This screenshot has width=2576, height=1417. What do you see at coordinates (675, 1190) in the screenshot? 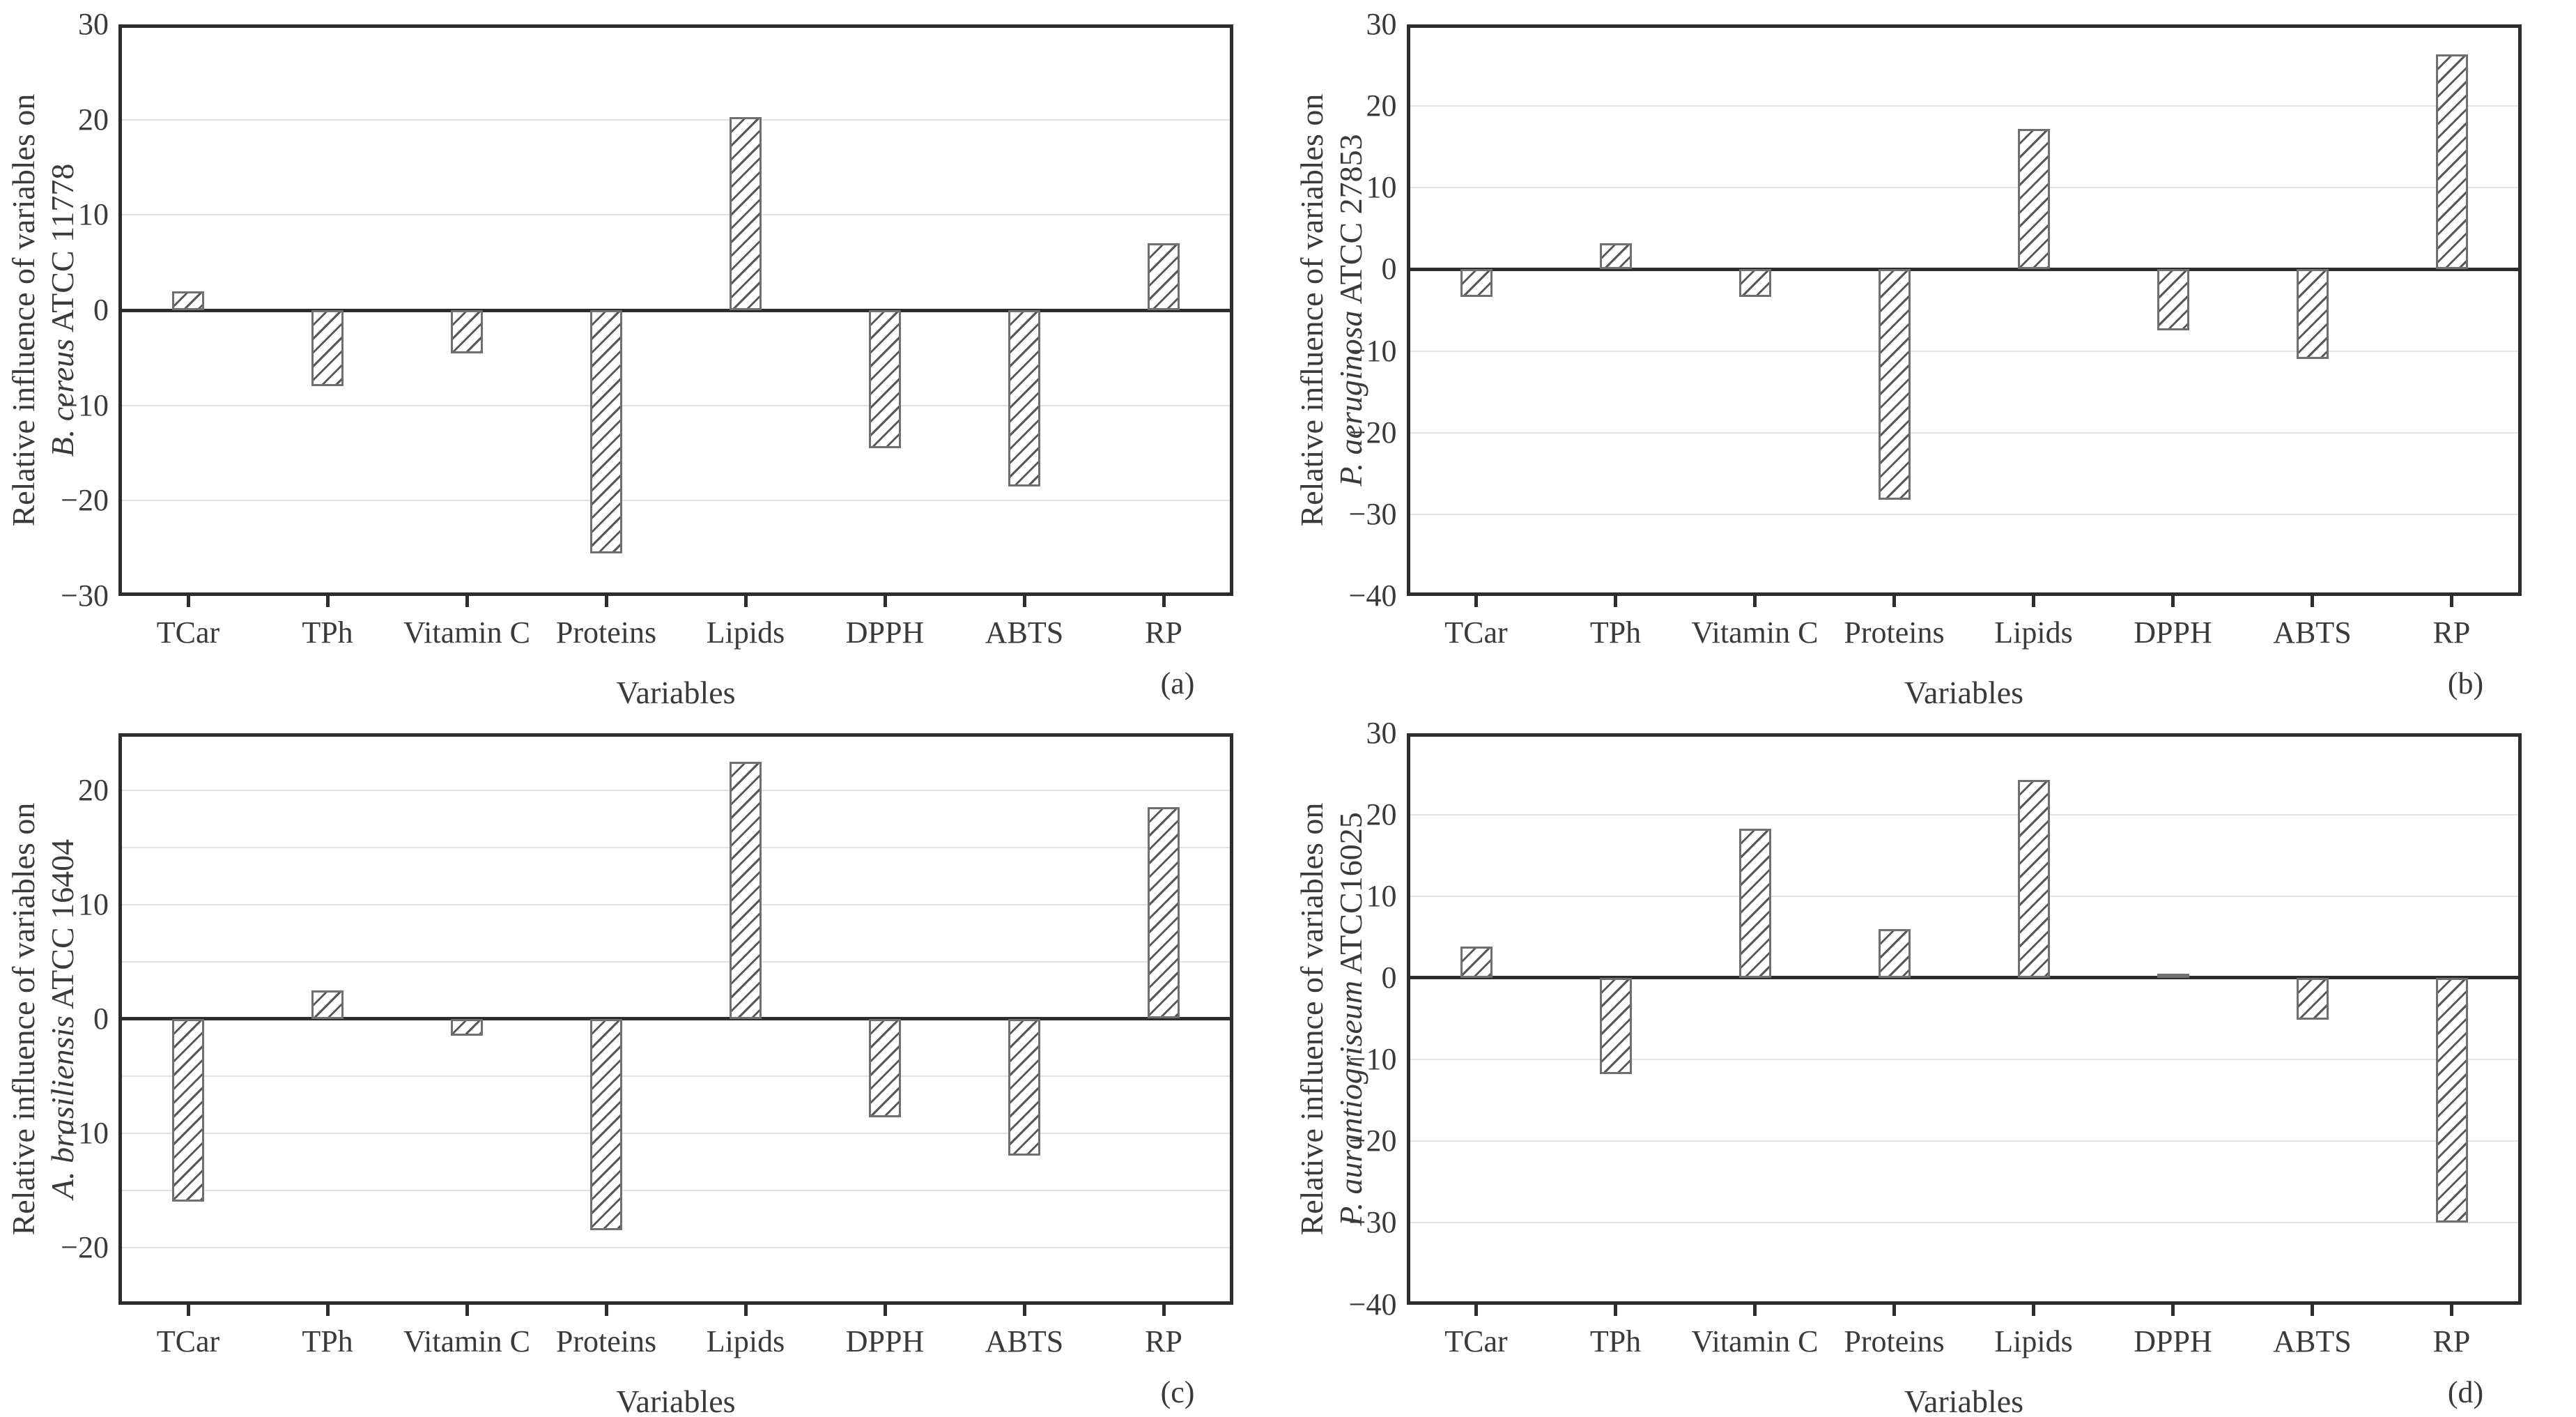
I see `y-gridline-−15` at bounding box center [675, 1190].